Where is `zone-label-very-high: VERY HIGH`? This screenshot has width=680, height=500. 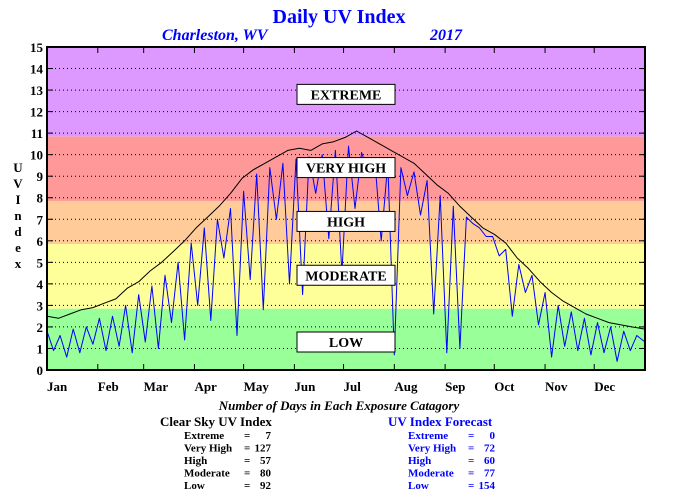 zone-label-very-high: VERY HIGH is located at coordinates (346, 169).